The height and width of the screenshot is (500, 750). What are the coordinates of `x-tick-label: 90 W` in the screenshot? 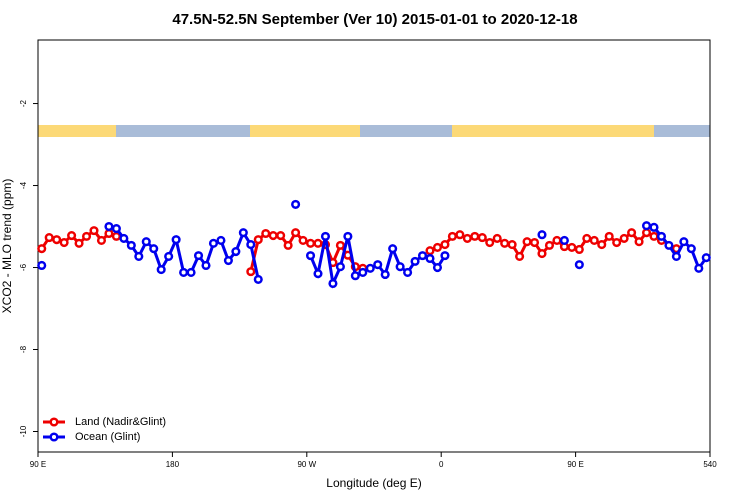 It's located at (306, 464).